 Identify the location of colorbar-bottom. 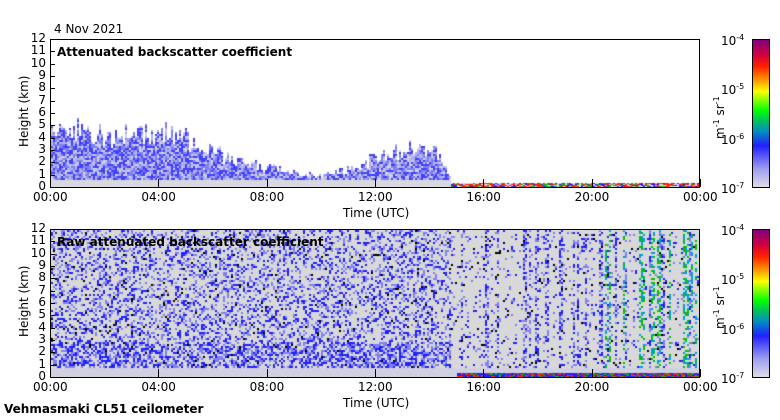
(761, 303).